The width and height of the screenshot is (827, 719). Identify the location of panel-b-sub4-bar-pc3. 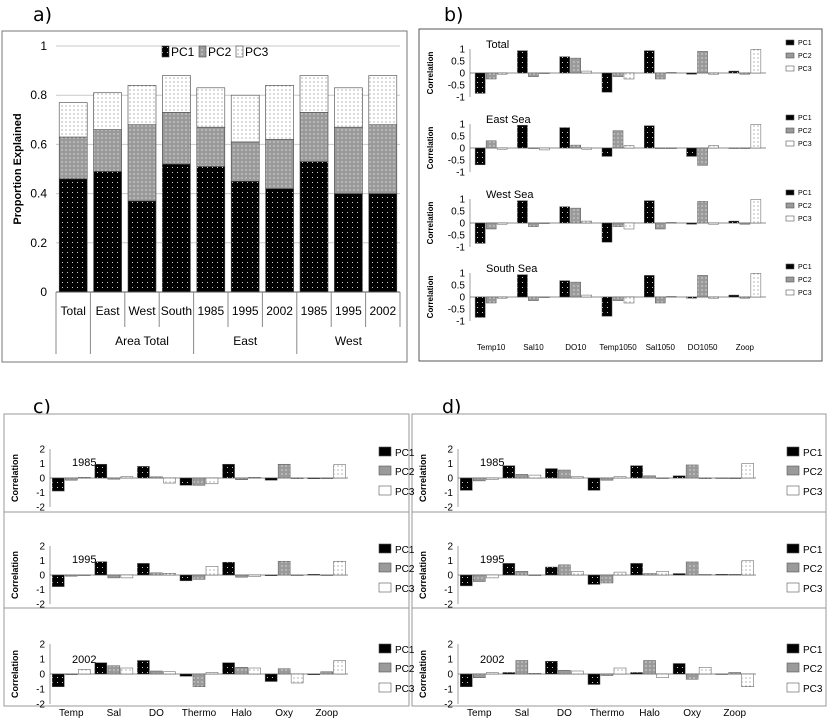
(544, 297).